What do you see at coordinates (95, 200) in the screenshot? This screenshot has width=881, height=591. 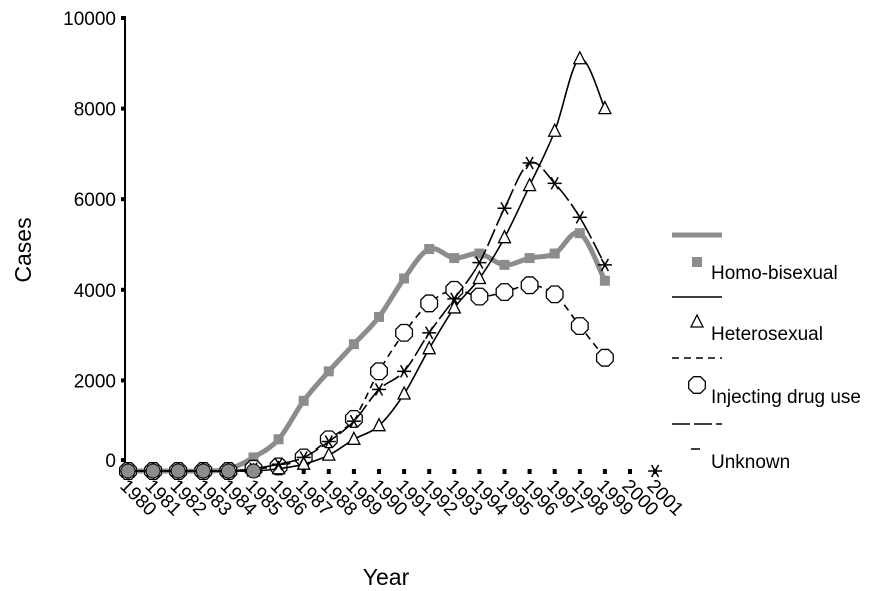 I see `y-tick-label: 6000` at bounding box center [95, 200].